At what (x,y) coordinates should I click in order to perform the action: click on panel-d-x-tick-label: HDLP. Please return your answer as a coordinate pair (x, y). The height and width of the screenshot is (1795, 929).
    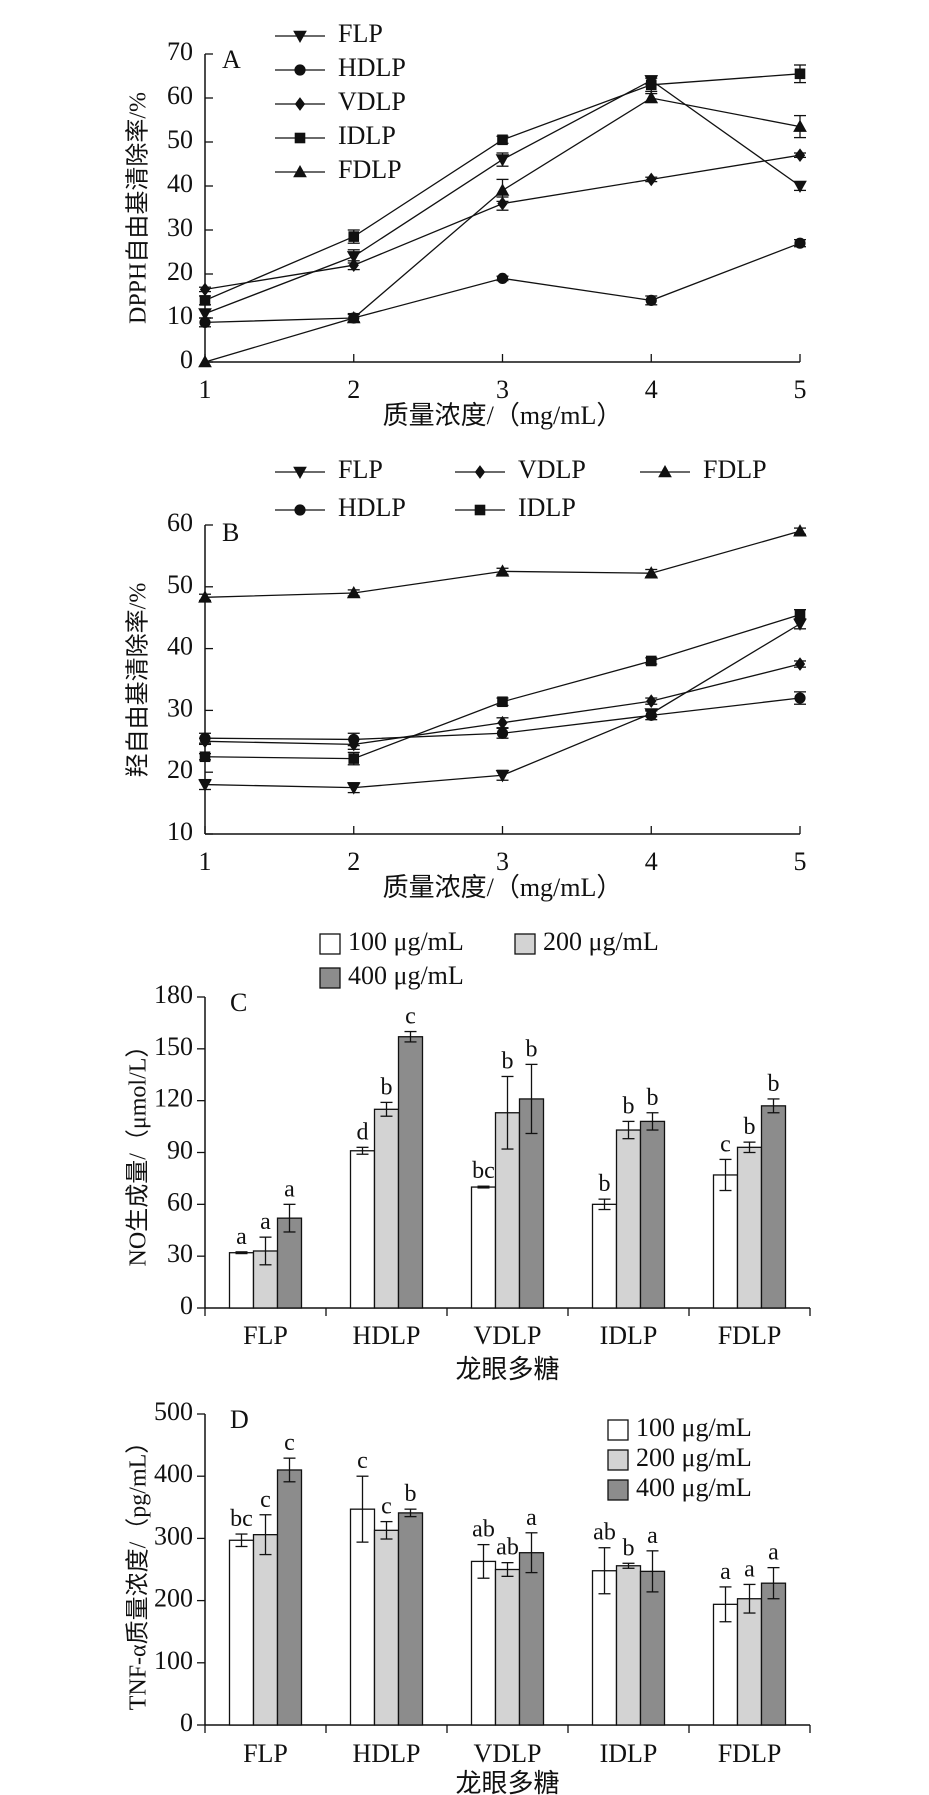
    Looking at the image, I should click on (387, 1753).